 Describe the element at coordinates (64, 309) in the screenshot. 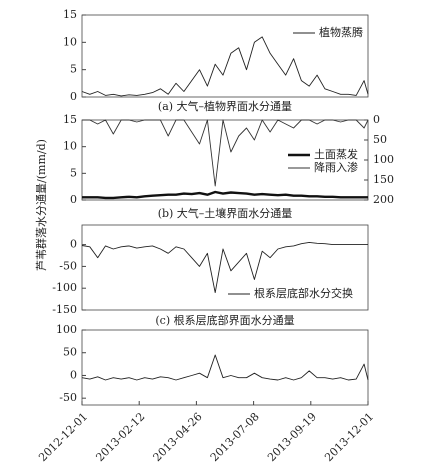

I see `y-tick-label: -150` at that location.